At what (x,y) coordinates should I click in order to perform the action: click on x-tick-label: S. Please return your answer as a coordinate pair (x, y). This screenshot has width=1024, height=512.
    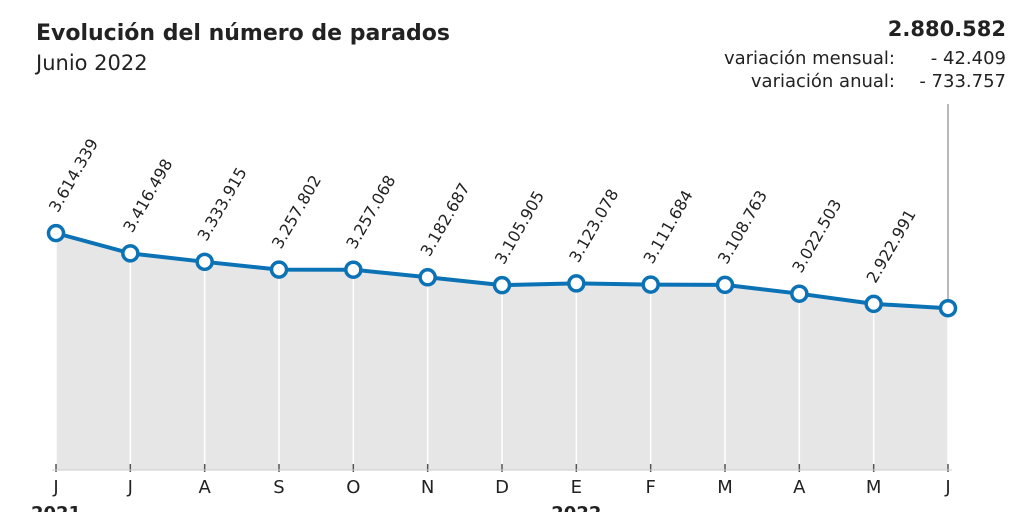
    Looking at the image, I should click on (278, 487).